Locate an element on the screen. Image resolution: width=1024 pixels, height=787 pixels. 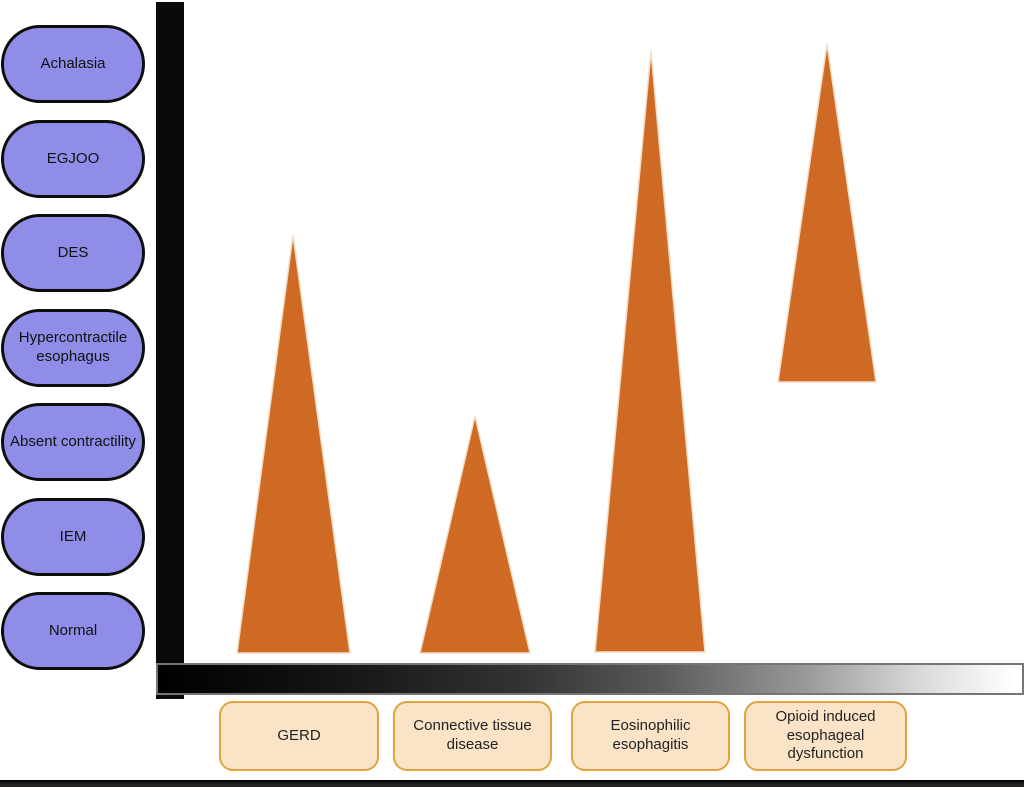
x-axis-label-eosinophilic-esophagitis: Eosinophilic esophagitis is located at coordinates (650, 736).